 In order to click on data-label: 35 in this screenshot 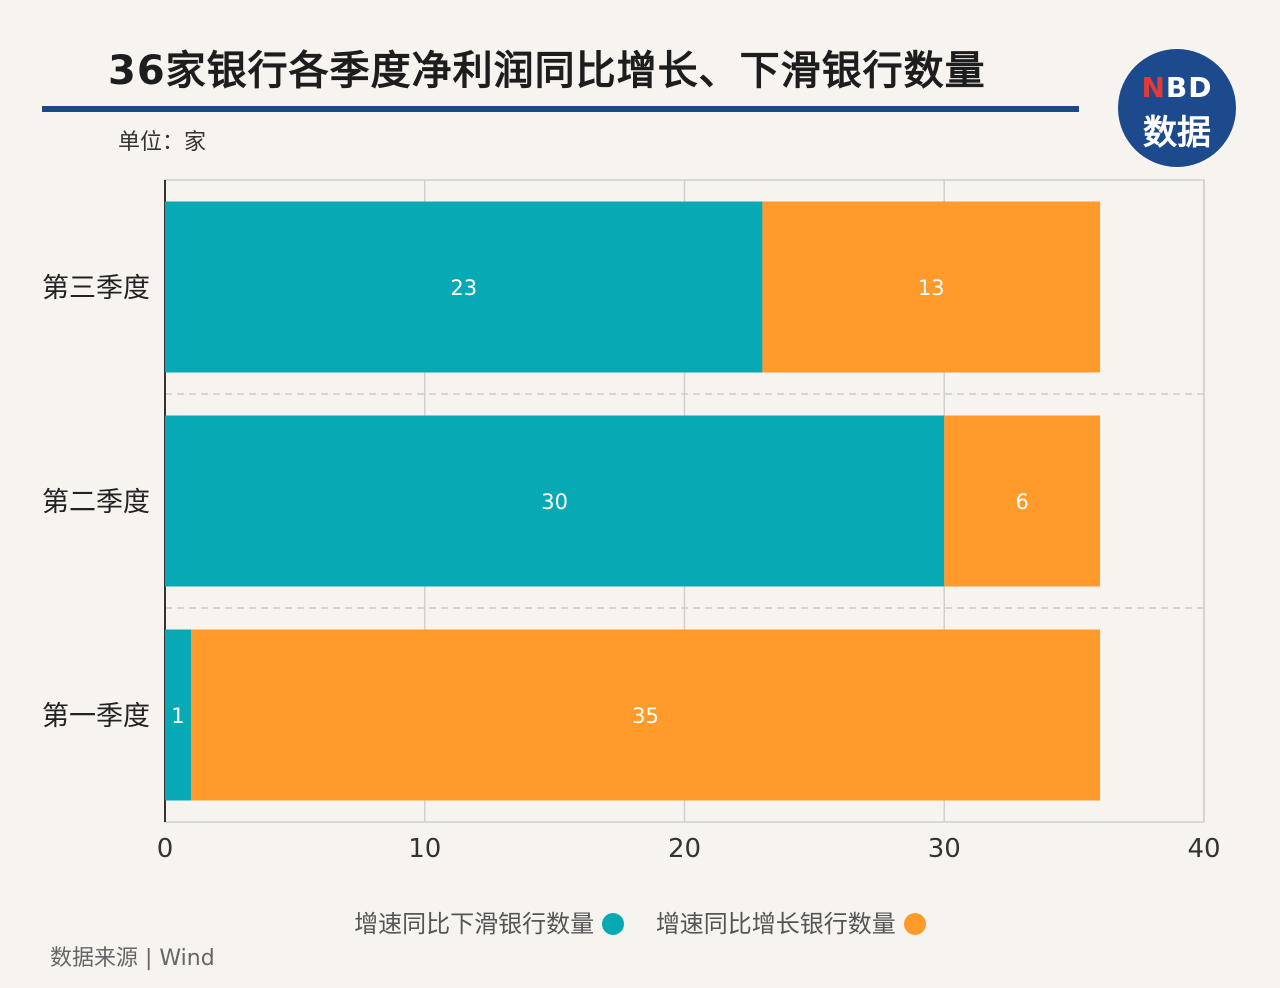, I will do `click(645, 716)`.